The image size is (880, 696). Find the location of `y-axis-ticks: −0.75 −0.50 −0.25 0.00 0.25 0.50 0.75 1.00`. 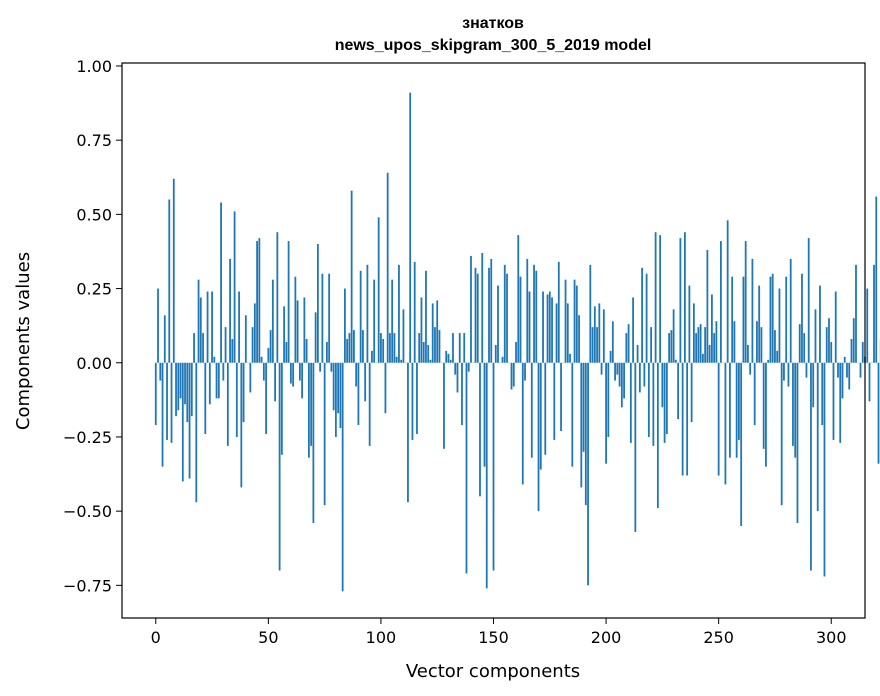

y-axis-ticks: −0.75 −0.50 −0.25 0.00 0.25 0.50 0.75 1.00 is located at coordinates (92, 326).